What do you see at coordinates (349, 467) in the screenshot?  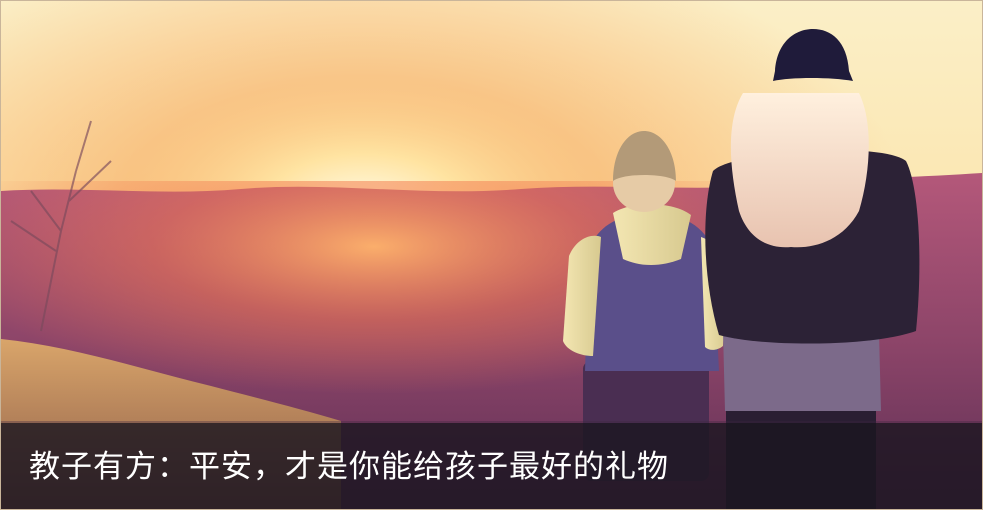 I see `article-title: 教子有方：平安，才是你能给孩子最好的礼物` at bounding box center [349, 467].